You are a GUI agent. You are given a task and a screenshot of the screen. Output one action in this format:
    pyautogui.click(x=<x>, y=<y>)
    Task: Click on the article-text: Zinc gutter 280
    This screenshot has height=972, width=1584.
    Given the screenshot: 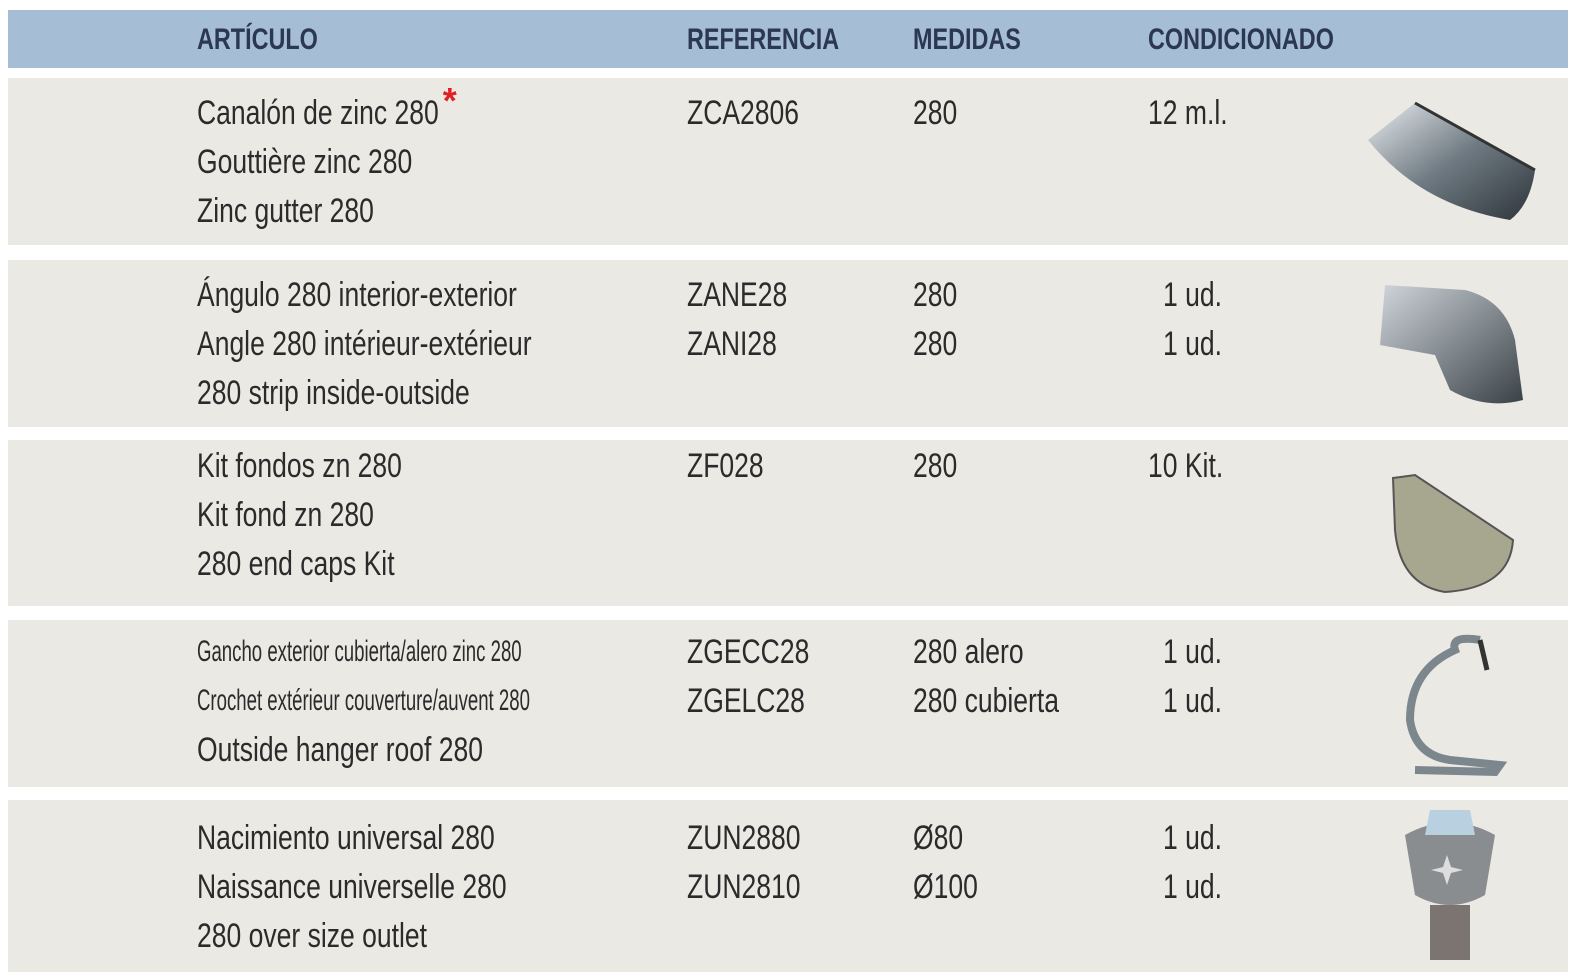 What is the action you would take?
    pyautogui.click(x=285, y=211)
    